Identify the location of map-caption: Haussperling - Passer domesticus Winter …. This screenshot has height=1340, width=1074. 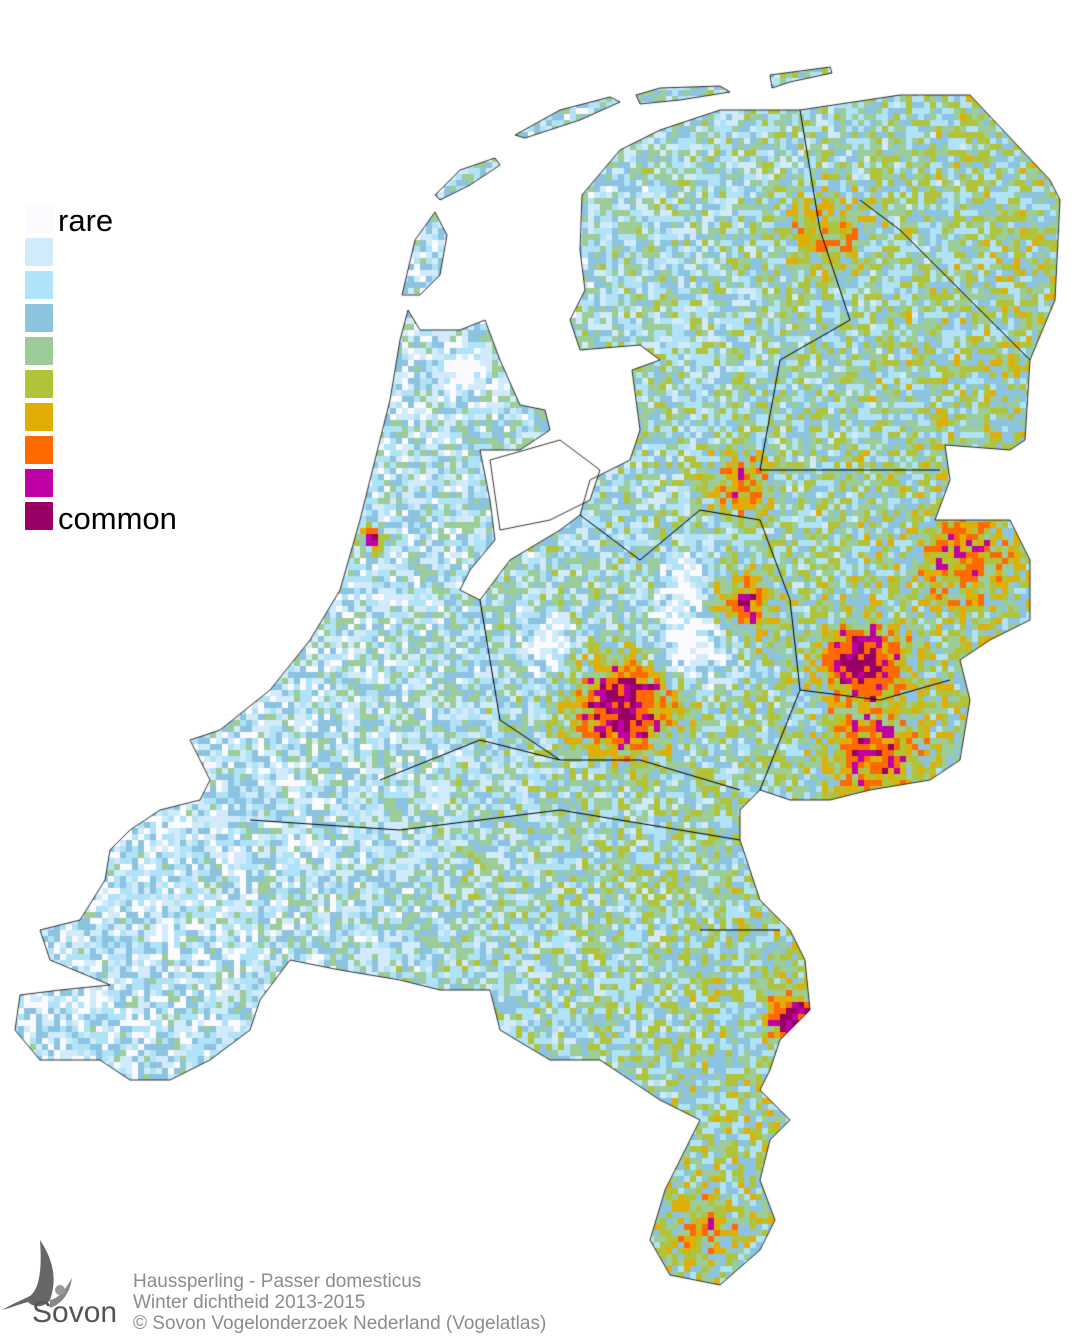
(339, 1302).